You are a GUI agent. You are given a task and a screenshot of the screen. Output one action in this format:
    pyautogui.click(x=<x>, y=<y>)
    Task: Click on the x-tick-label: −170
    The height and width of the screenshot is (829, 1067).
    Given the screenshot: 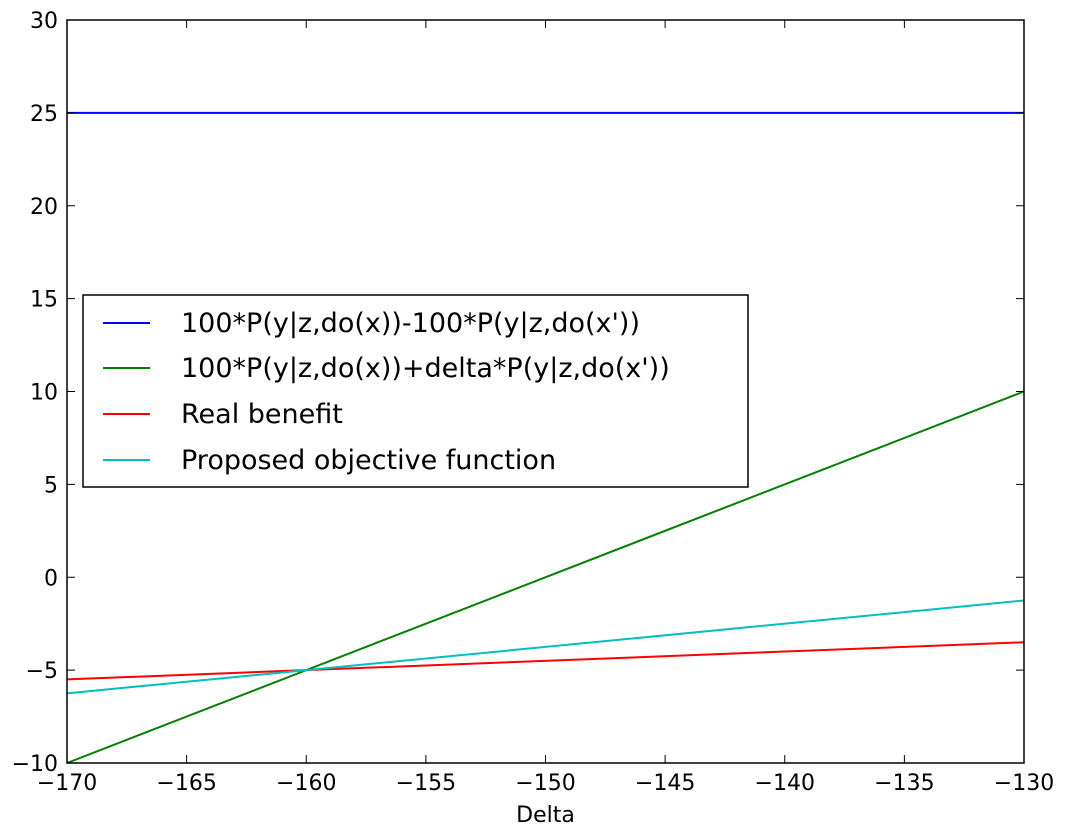 What is the action you would take?
    pyautogui.click(x=67, y=783)
    